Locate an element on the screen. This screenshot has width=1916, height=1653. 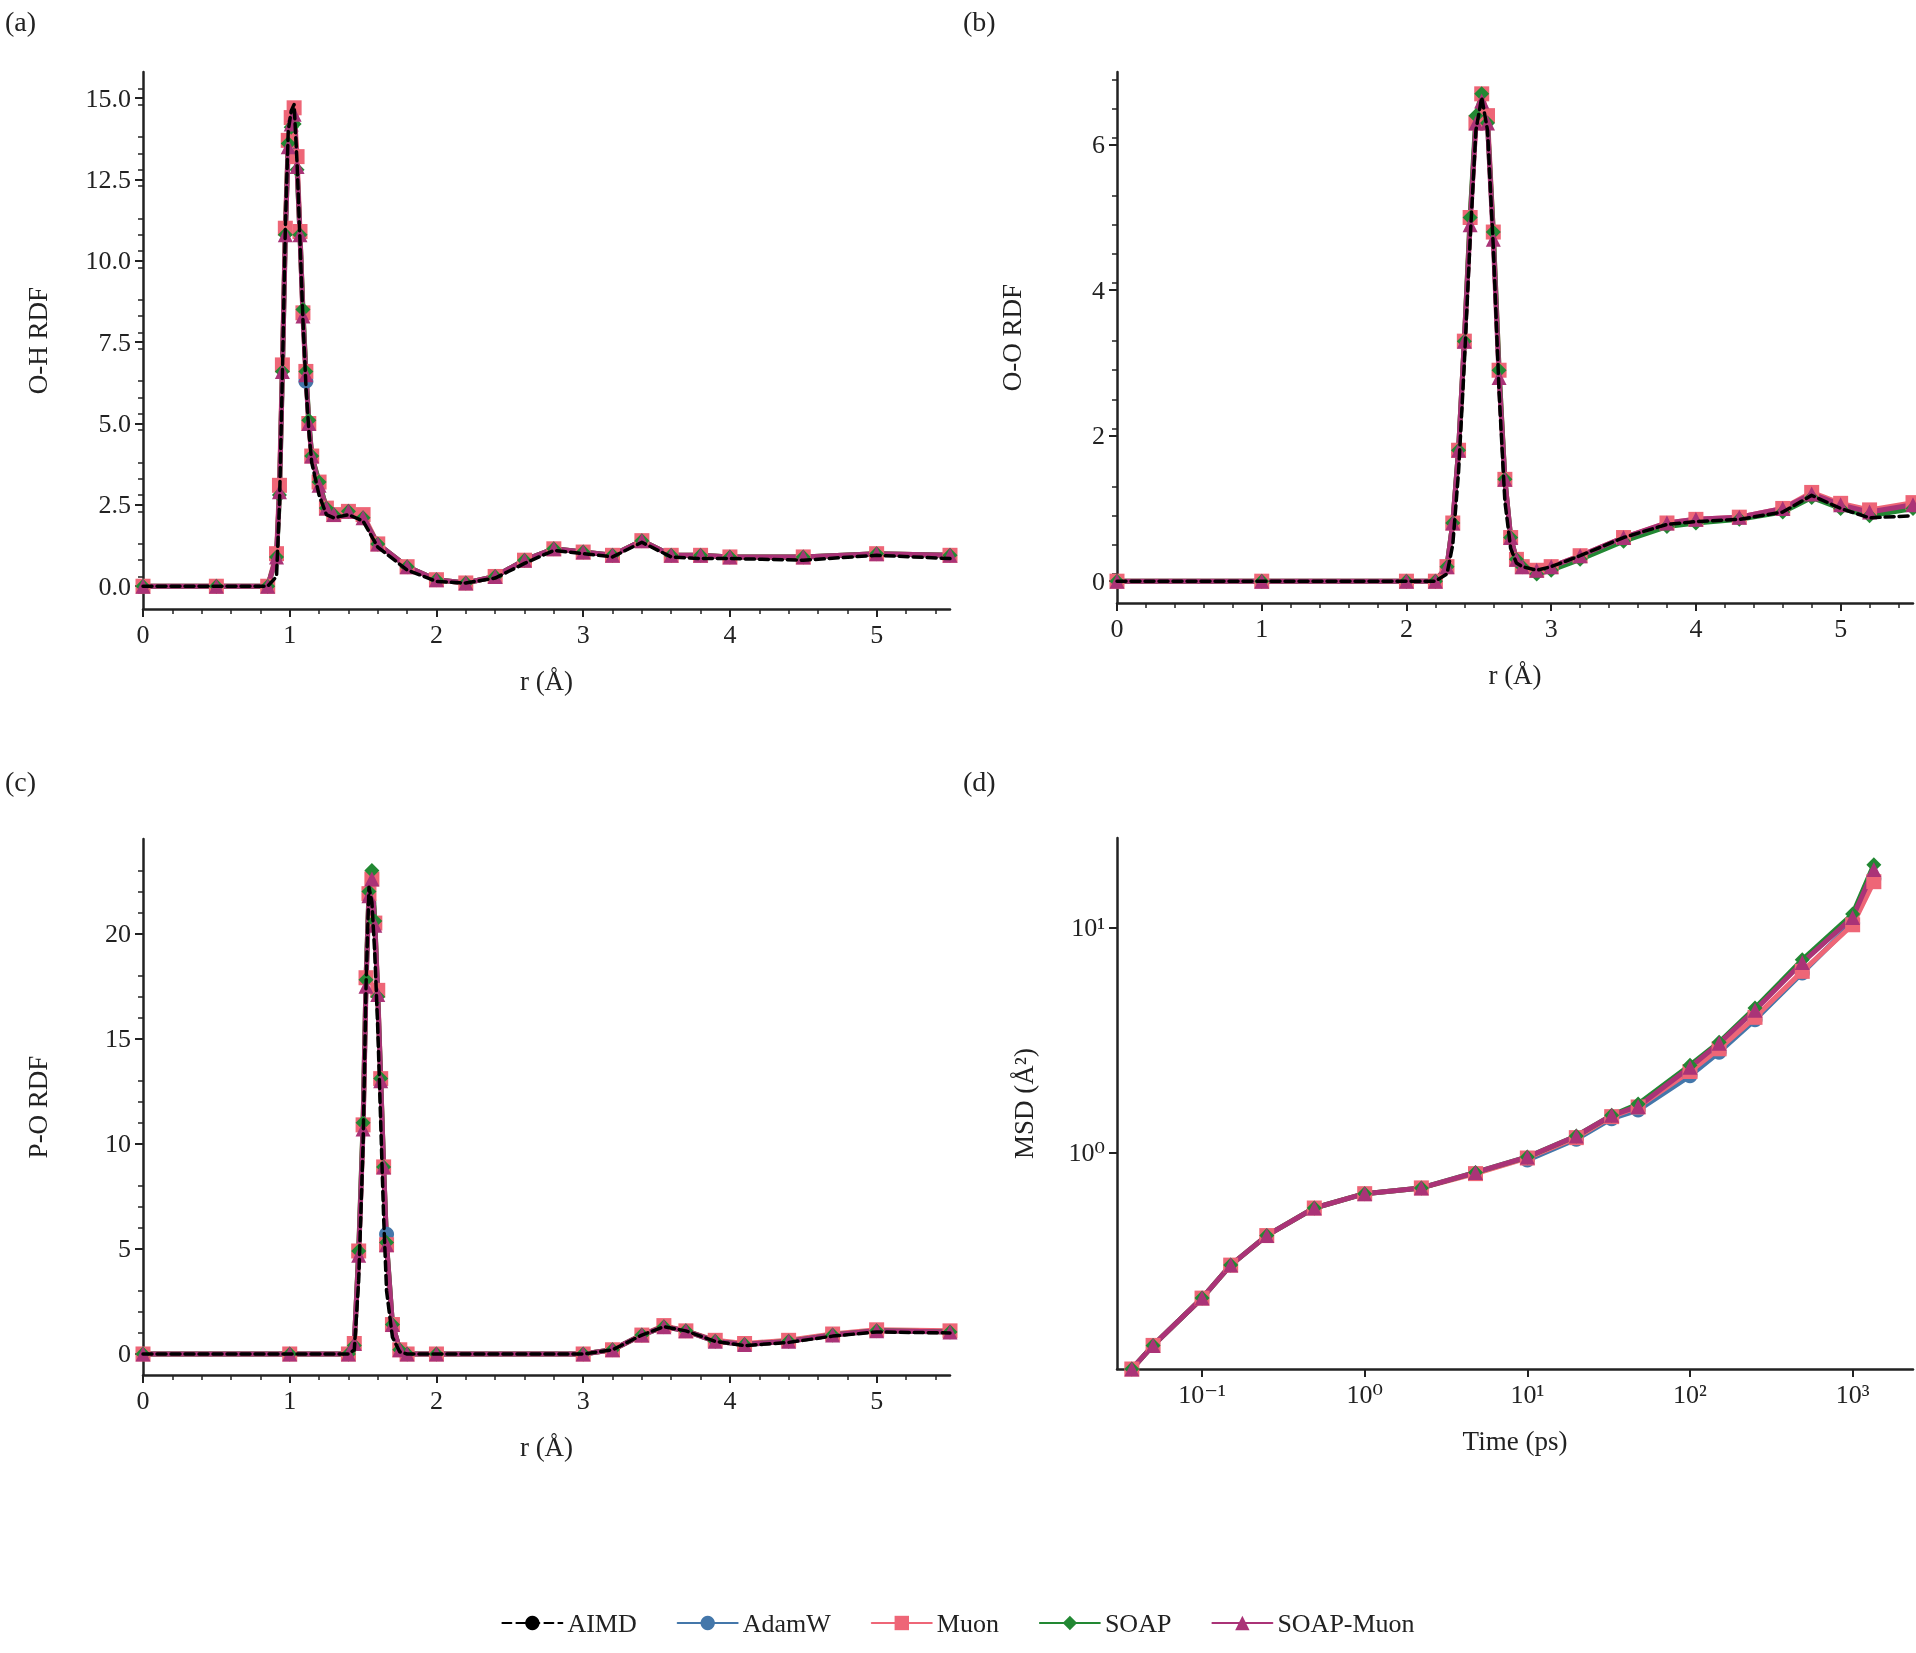
y-tick-label: 10¹ is located at coordinates (1088, 928).